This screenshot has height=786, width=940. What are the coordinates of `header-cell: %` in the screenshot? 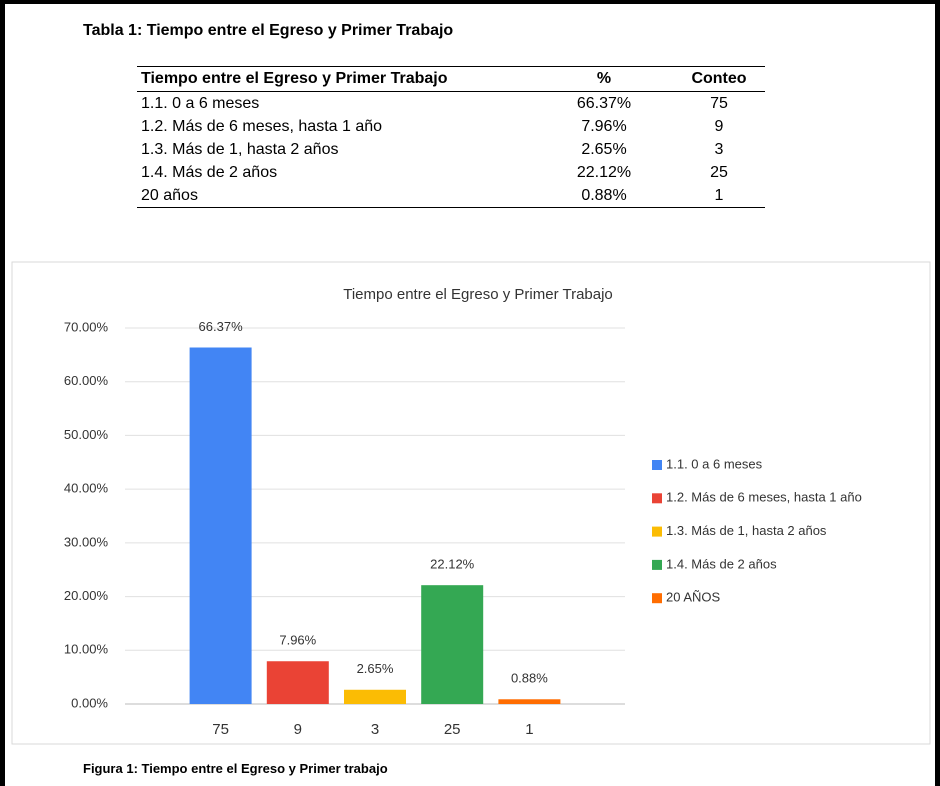 It's located at (604, 79).